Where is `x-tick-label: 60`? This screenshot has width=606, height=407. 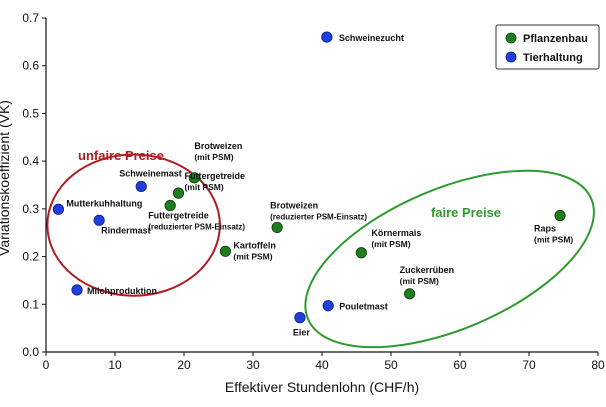 x-tick-label: 60 is located at coordinates (460, 365).